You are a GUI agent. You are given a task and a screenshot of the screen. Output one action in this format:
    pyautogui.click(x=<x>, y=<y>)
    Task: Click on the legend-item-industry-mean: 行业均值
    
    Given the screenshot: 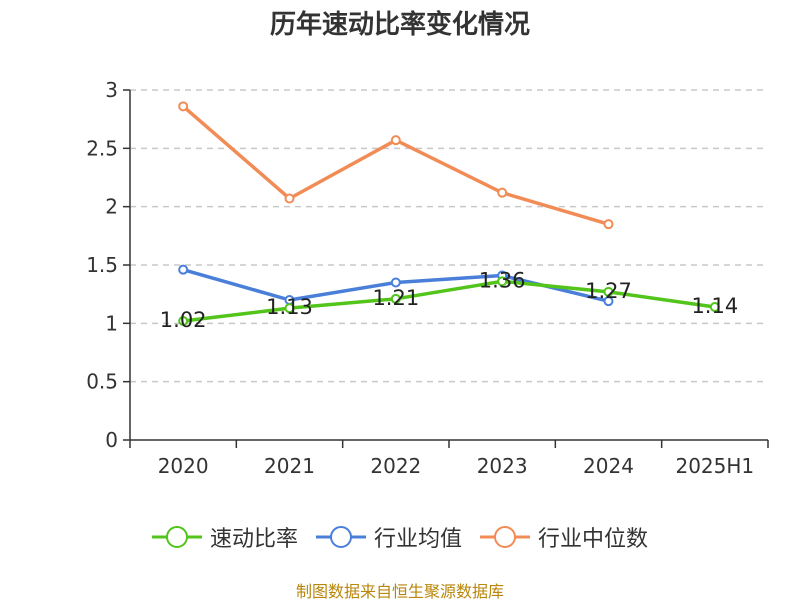 What is the action you would take?
    pyautogui.click(x=388, y=537)
    